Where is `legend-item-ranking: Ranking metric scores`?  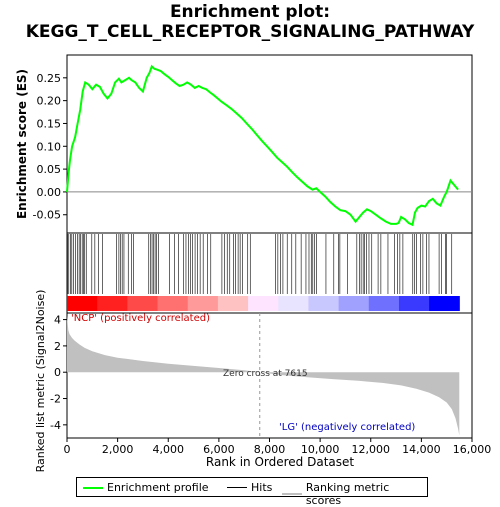 legend-item-ranking: Ranking metric scores is located at coordinates (354, 494).